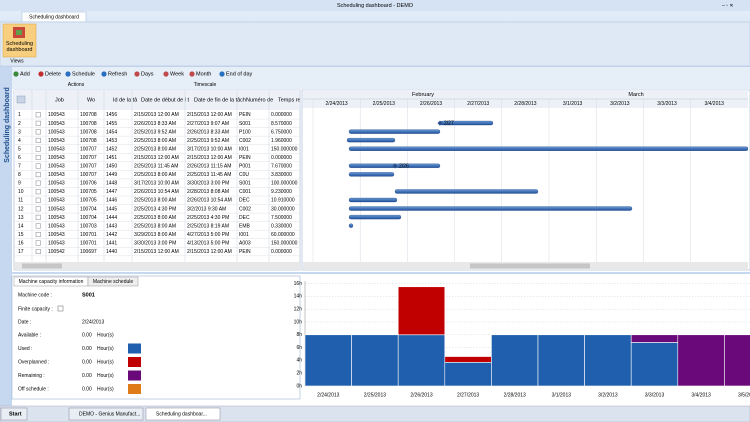 The height and width of the screenshot is (422, 750). Describe the element at coordinates (60, 308) in the screenshot. I see `checkbox` at that location.